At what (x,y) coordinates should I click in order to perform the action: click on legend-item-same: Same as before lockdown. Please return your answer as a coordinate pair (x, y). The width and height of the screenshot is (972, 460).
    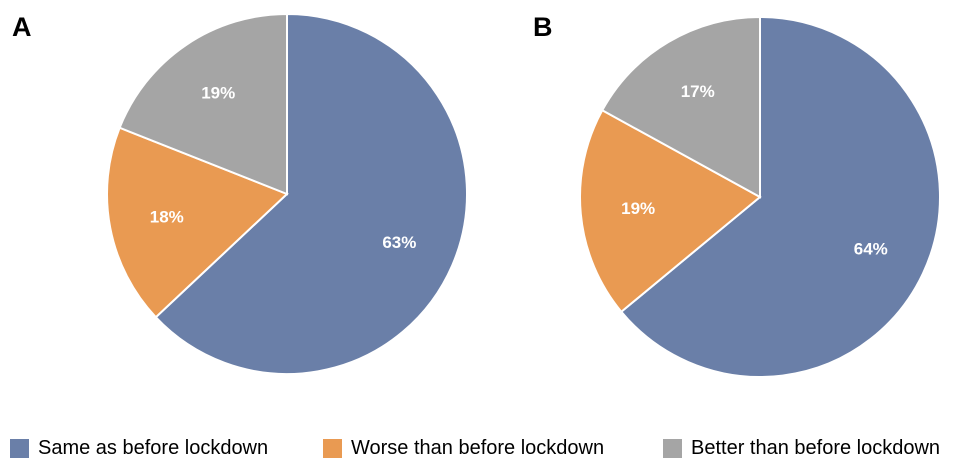
    Looking at the image, I should click on (139, 448).